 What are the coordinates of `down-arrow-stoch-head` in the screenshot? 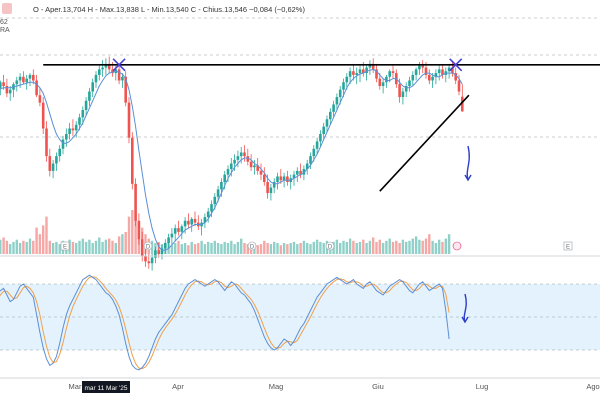 It's located at (465, 320).